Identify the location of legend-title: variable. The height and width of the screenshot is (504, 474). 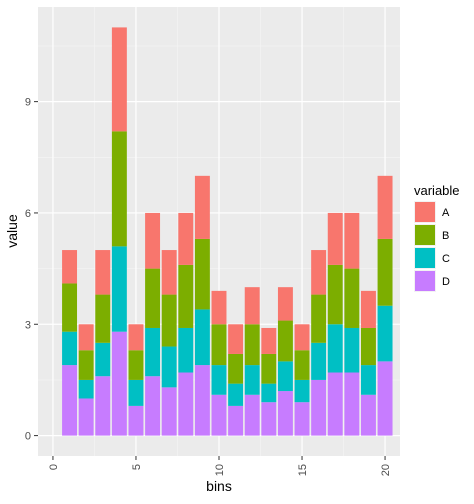
(437, 190).